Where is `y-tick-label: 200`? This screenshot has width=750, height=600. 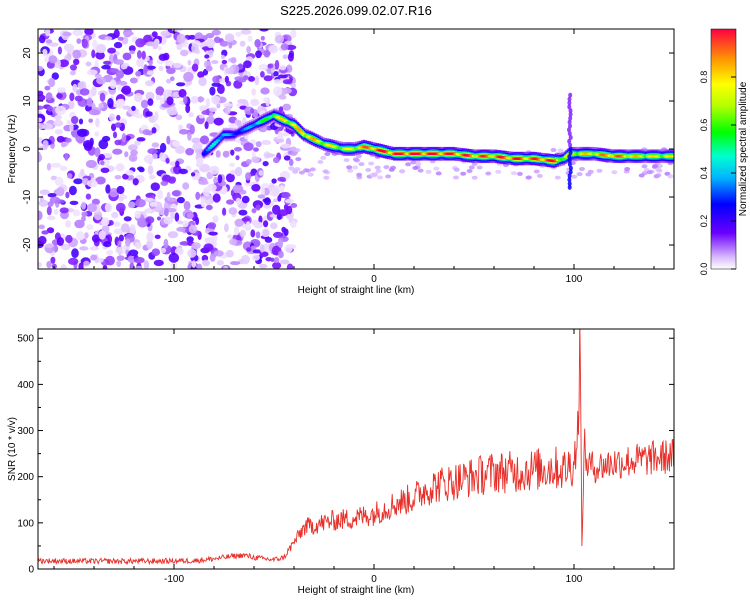 y-tick-label: 200 is located at coordinates (25, 477).